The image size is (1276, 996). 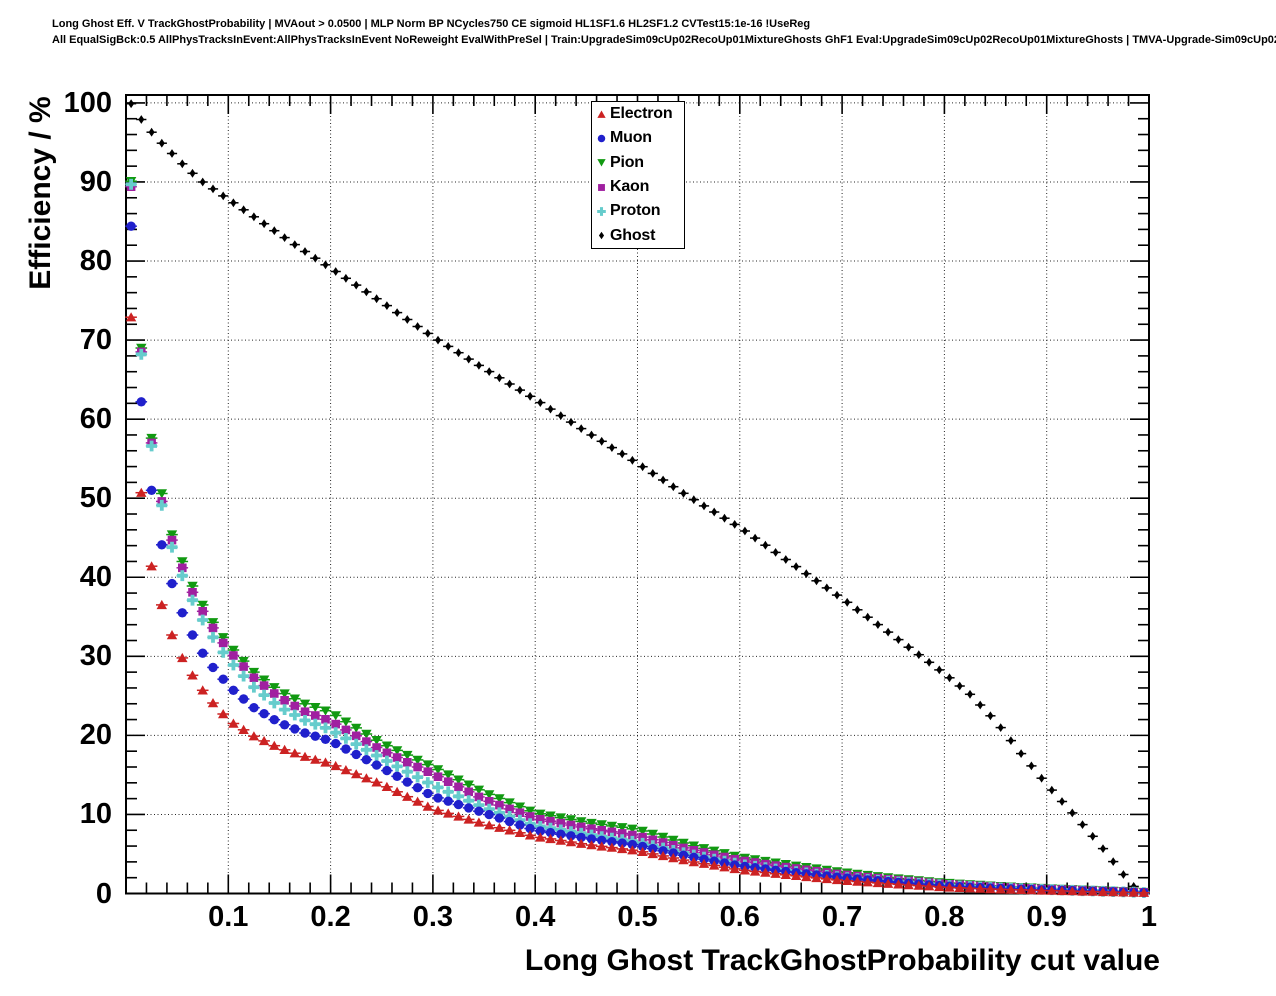 What do you see at coordinates (95, 340) in the screenshot?
I see `y-tick-label-70: 70` at bounding box center [95, 340].